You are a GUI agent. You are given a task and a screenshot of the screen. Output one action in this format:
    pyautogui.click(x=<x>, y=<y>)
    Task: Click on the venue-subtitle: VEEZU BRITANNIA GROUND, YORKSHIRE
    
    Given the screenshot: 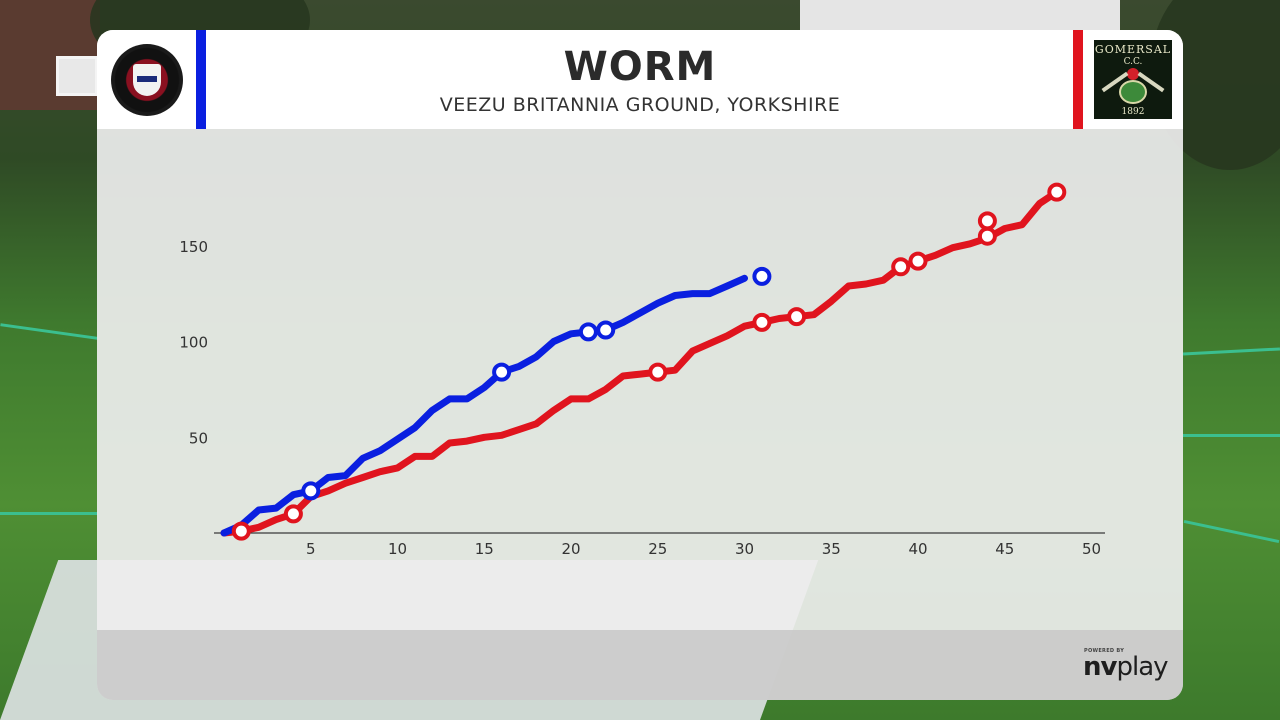 What is the action you would take?
    pyautogui.click(x=640, y=105)
    